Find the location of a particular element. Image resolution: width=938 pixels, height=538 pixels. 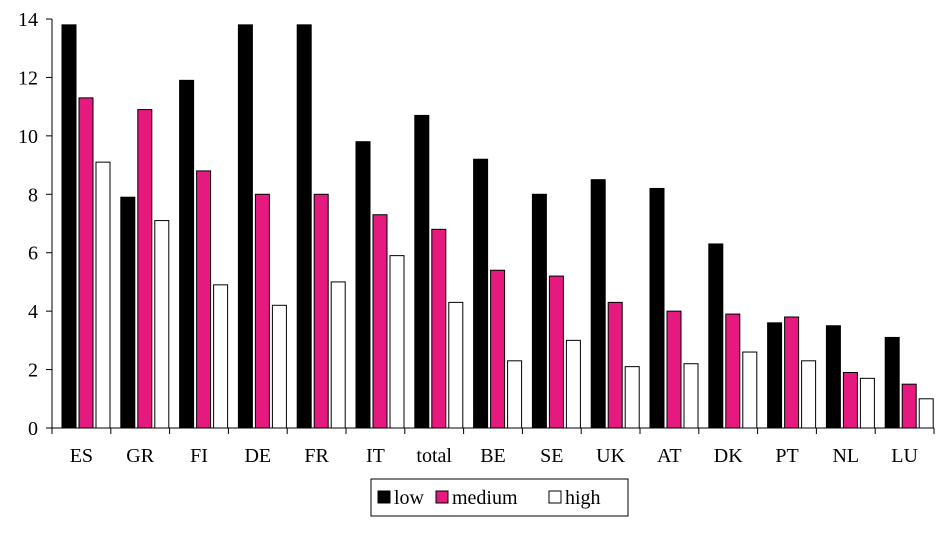

bar-medium-DE is located at coordinates (262, 311).